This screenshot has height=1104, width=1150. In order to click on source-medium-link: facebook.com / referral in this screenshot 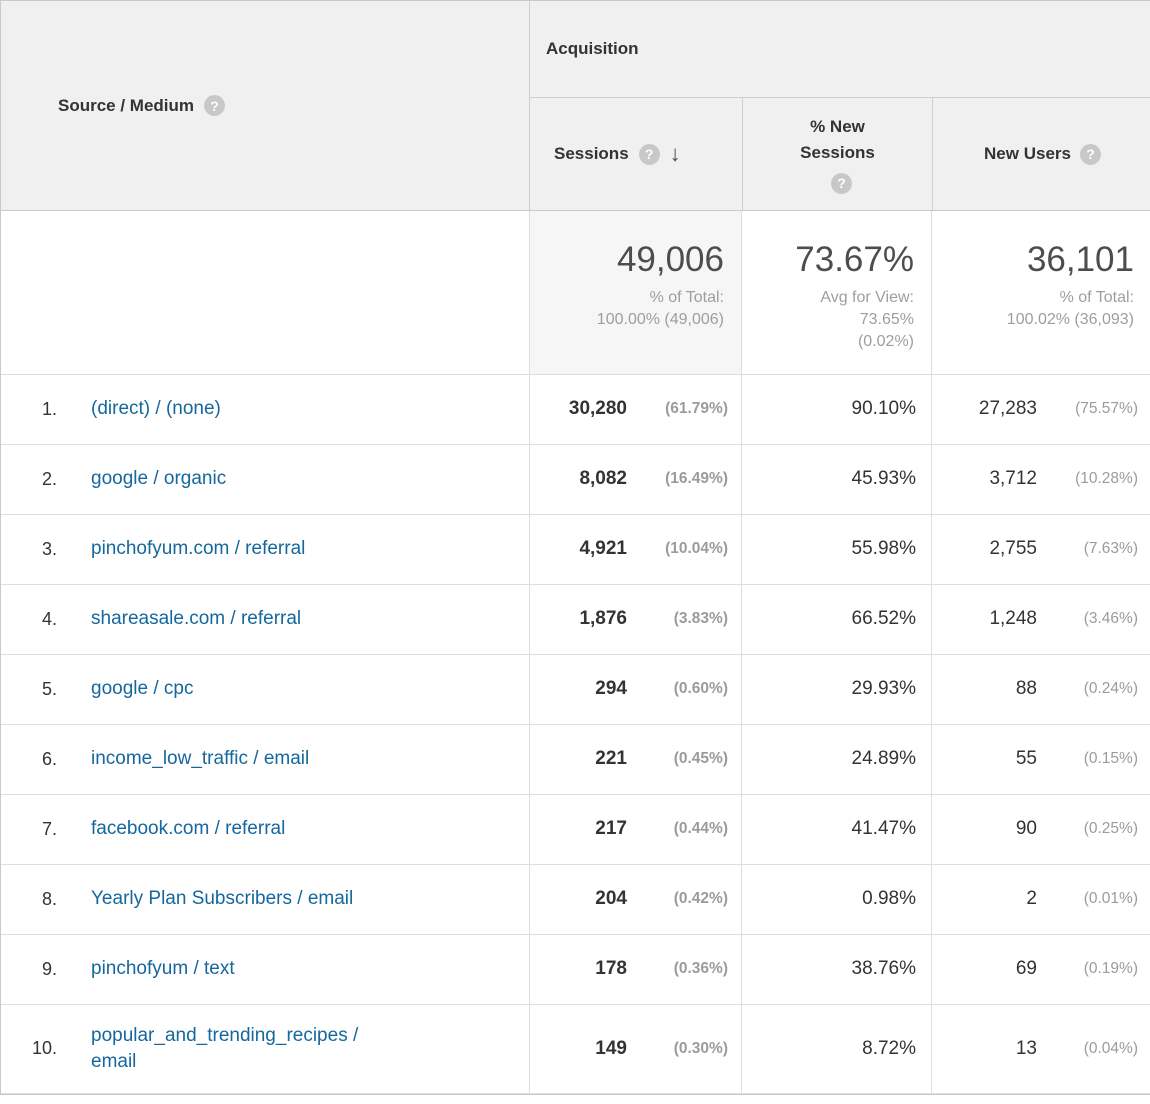, I will do `click(188, 829)`.